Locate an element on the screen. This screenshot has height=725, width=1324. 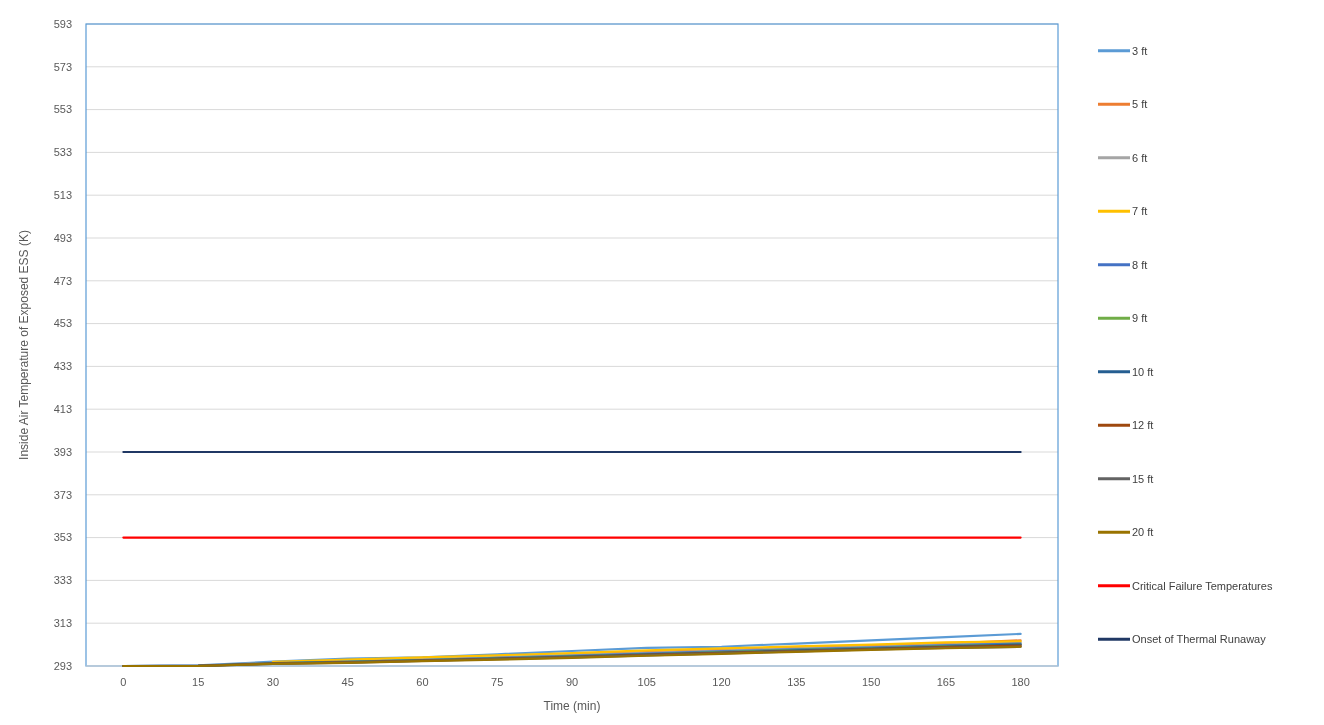
y-tick-label: 373 is located at coordinates (62, 494).